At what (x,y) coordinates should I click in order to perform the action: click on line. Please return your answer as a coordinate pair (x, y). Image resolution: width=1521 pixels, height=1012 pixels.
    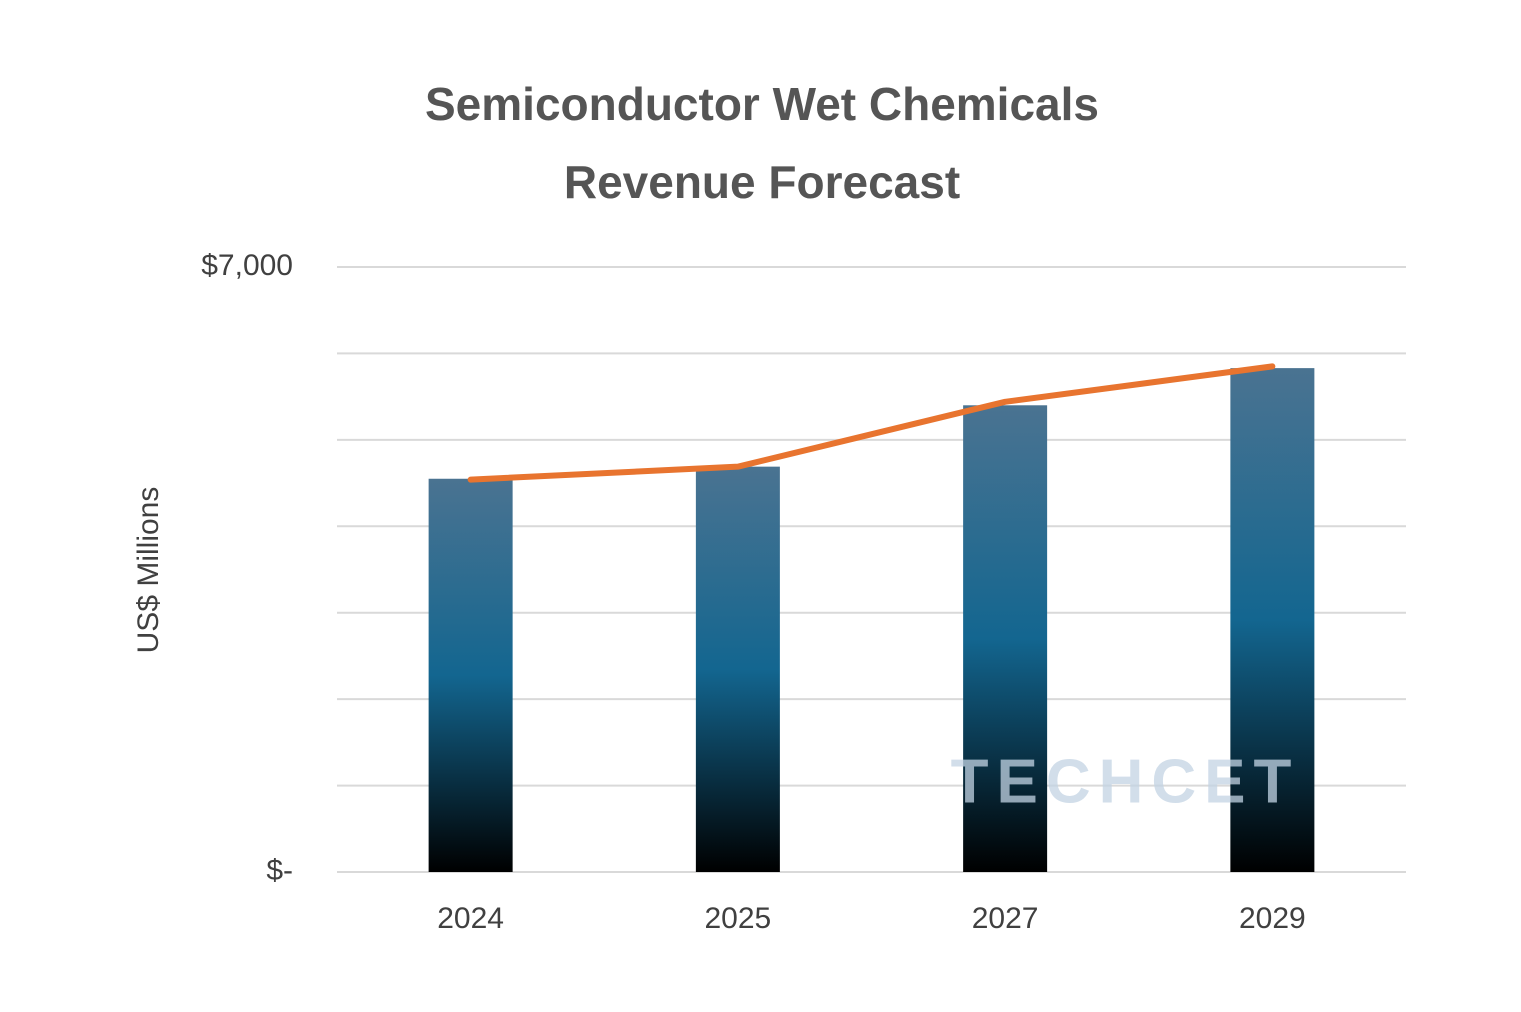
    Looking at the image, I should click on (871, 423).